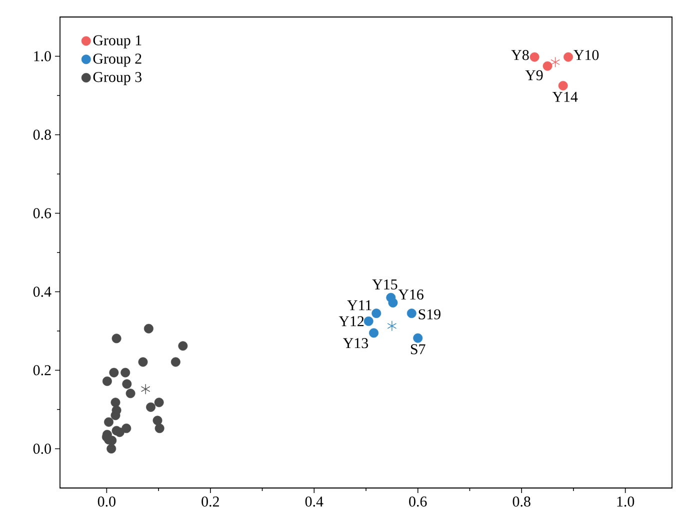 Image resolution: width=678 pixels, height=518 pixels. I want to click on y-tick-label: 0.8, so click(42, 135).